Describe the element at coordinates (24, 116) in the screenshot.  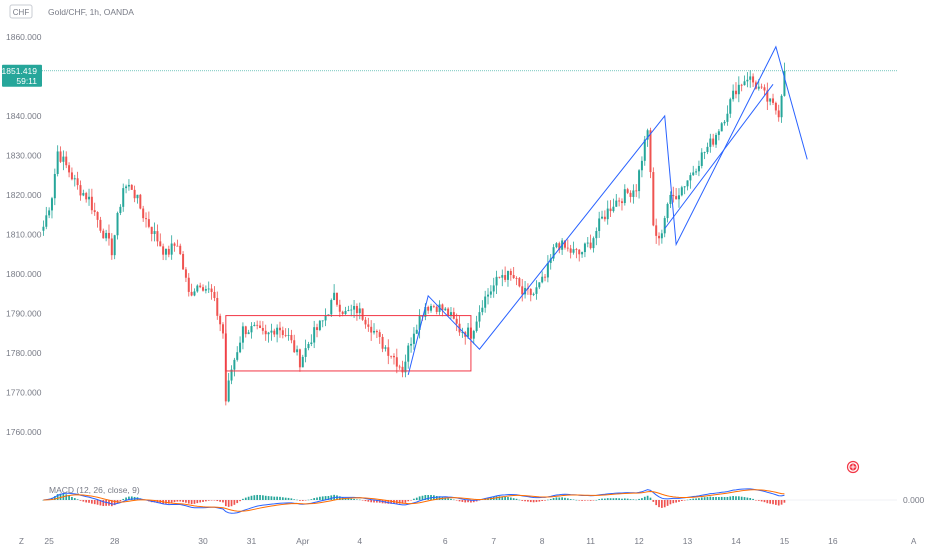
I see `y-tick-label: 1840.000` at that location.